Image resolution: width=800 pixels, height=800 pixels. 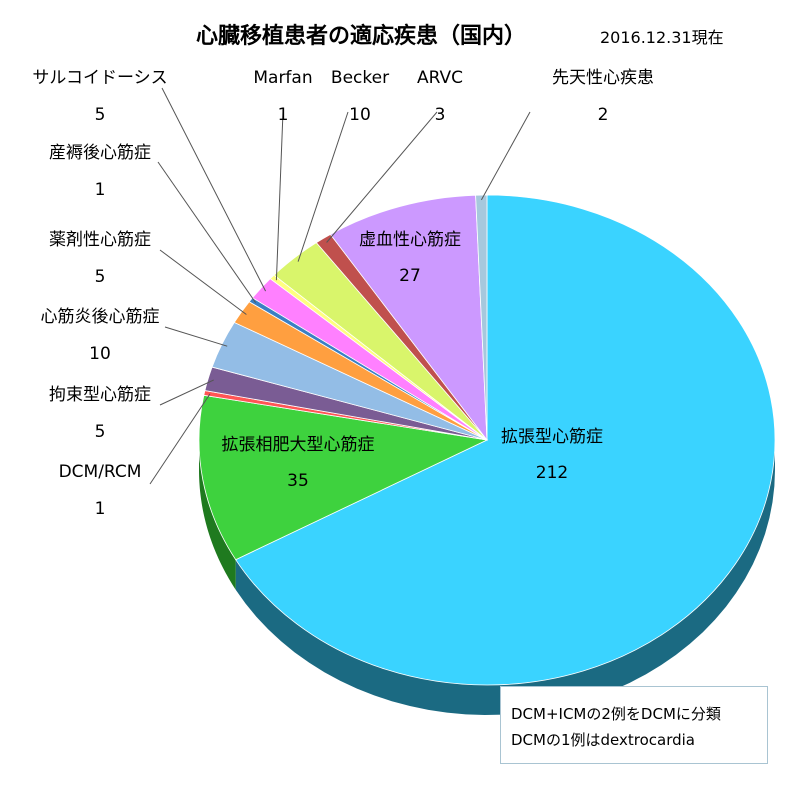 What do you see at coordinates (99, 78) in the screenshot?
I see `slice-7-label: サルコイドーシス` at bounding box center [99, 78].